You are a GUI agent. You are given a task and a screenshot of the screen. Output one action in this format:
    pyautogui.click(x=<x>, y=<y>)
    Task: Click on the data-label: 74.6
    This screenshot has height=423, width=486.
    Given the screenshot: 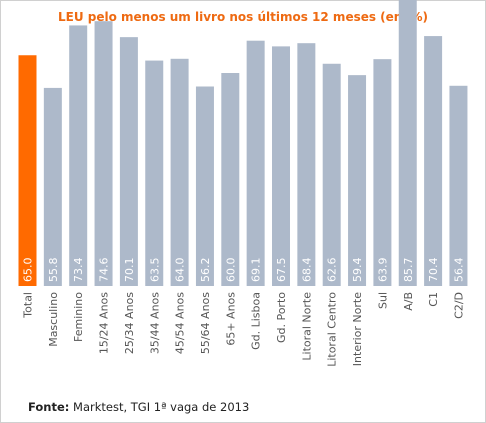 What is the action you would take?
    pyautogui.click(x=104, y=270)
    